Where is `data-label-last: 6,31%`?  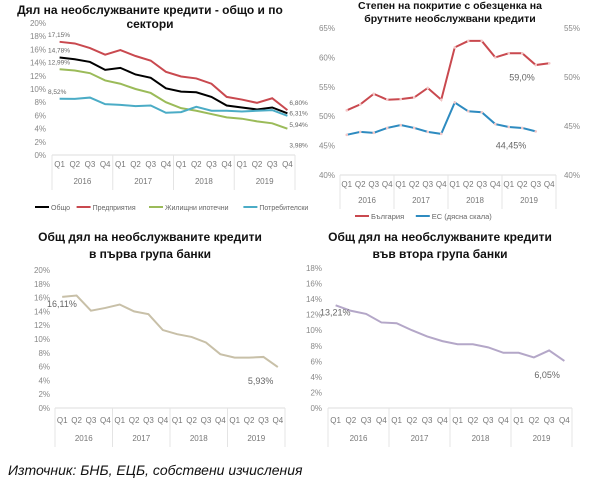
data-label-last: 6,31% is located at coordinates (298, 113).